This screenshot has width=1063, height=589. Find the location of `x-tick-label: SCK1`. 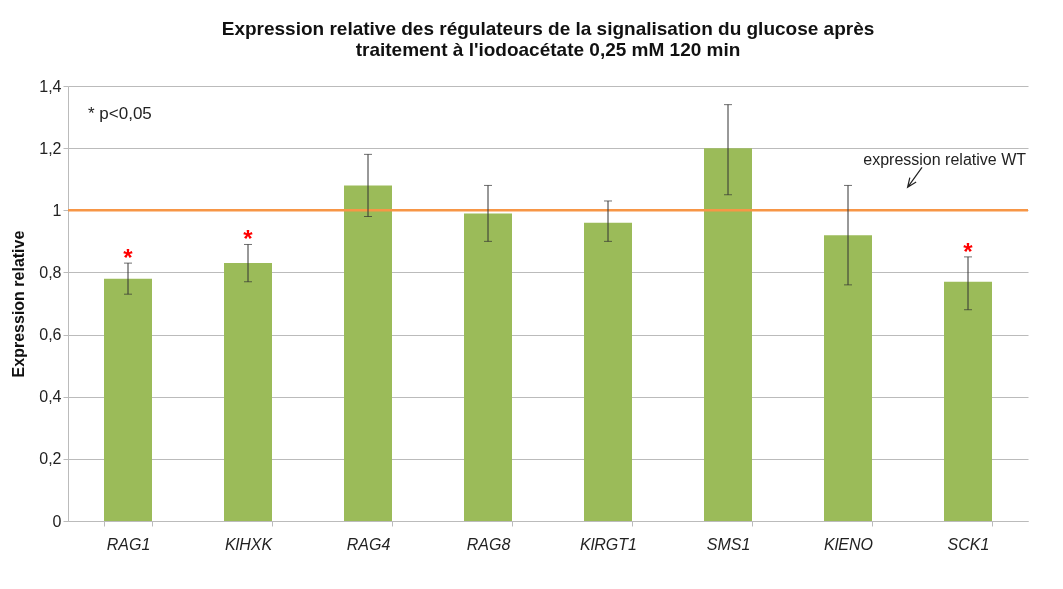

x-tick-label: SCK1 is located at coordinates (968, 544).